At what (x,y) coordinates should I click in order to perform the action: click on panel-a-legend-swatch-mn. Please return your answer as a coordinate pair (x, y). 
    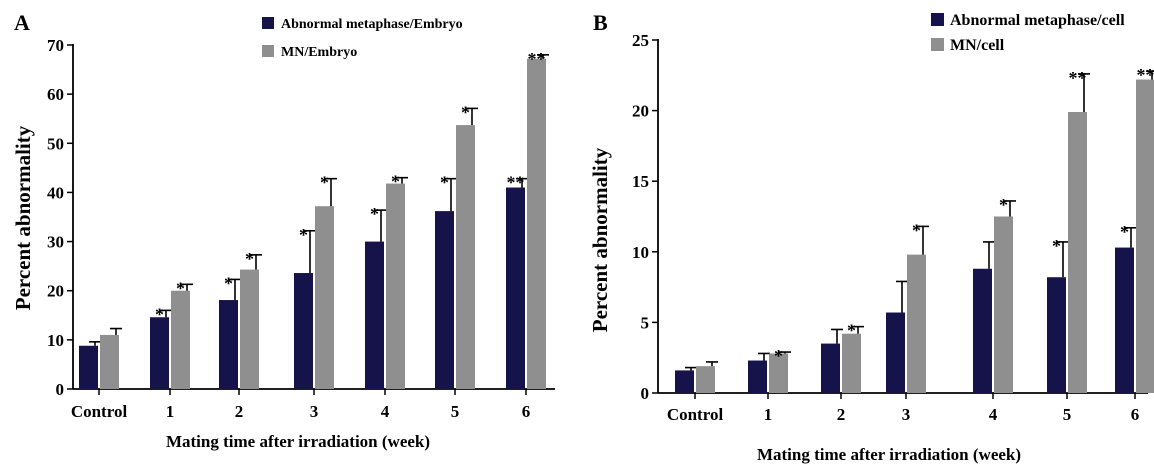
    Looking at the image, I should click on (268, 51).